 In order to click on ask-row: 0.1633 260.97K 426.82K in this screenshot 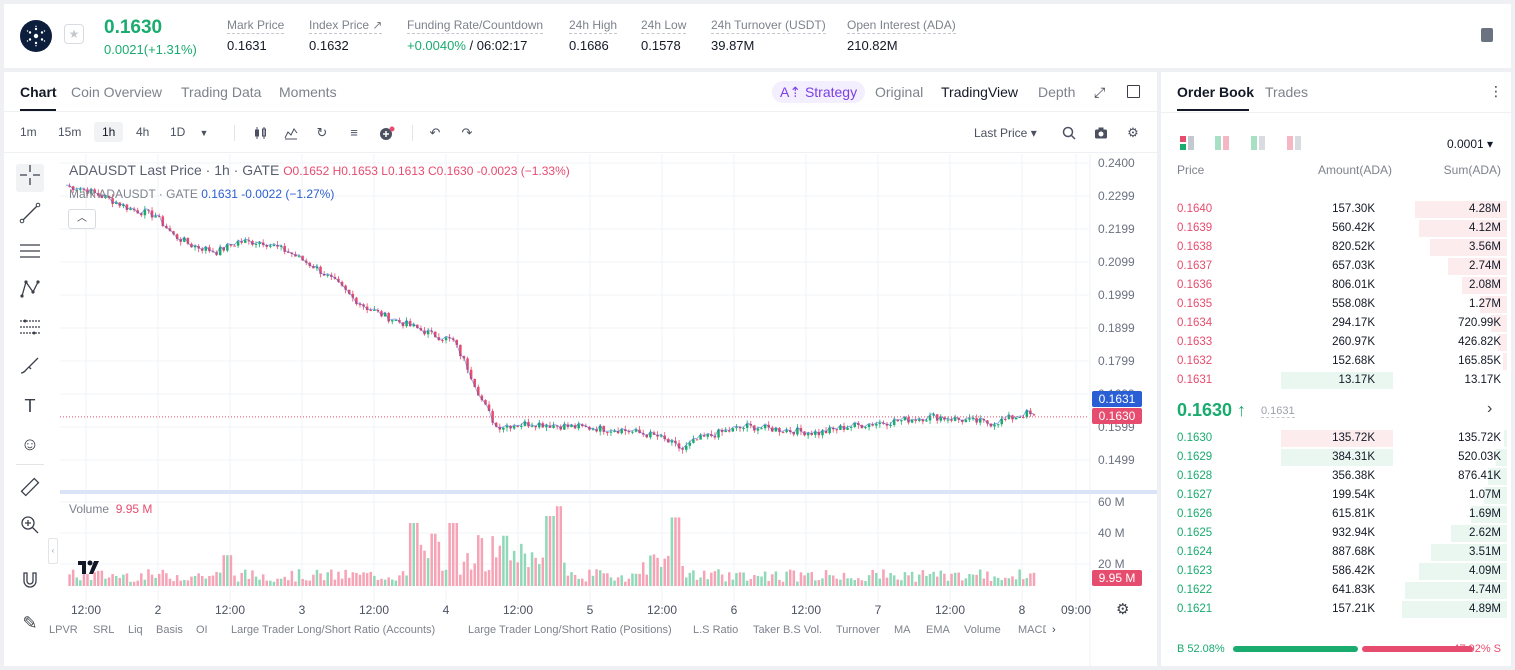, I will do `click(1336, 342)`.